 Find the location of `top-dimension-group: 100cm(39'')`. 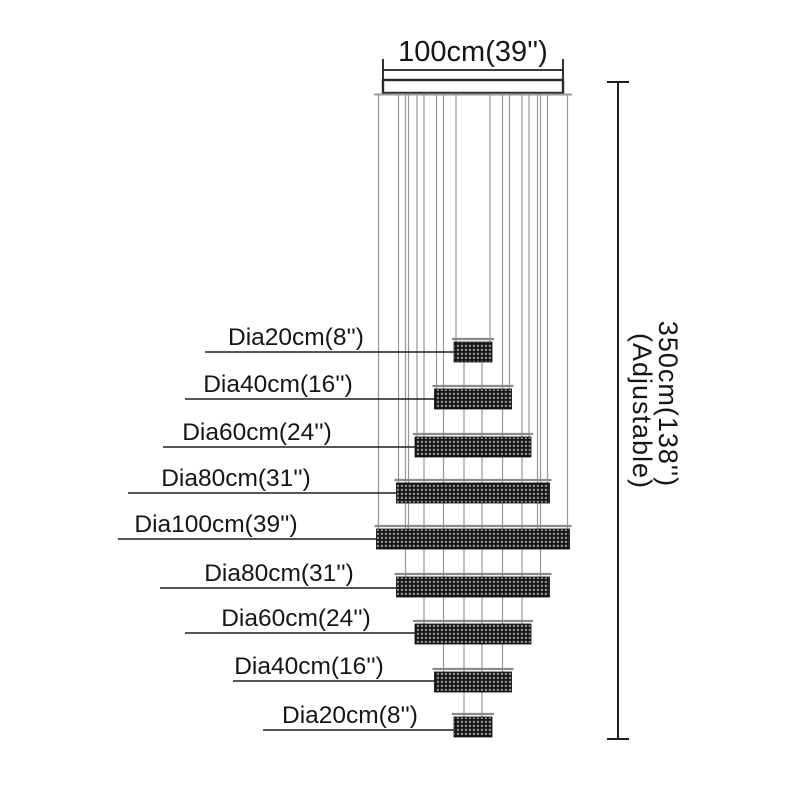

top-dimension-group: 100cm(39'') is located at coordinates (473, 58).